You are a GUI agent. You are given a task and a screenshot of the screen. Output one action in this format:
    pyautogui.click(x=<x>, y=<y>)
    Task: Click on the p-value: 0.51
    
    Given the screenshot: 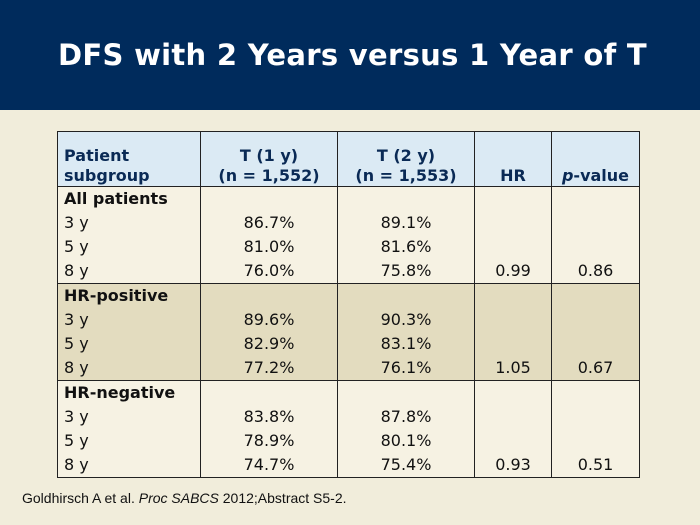 What is the action you would take?
    pyautogui.click(x=595, y=429)
    